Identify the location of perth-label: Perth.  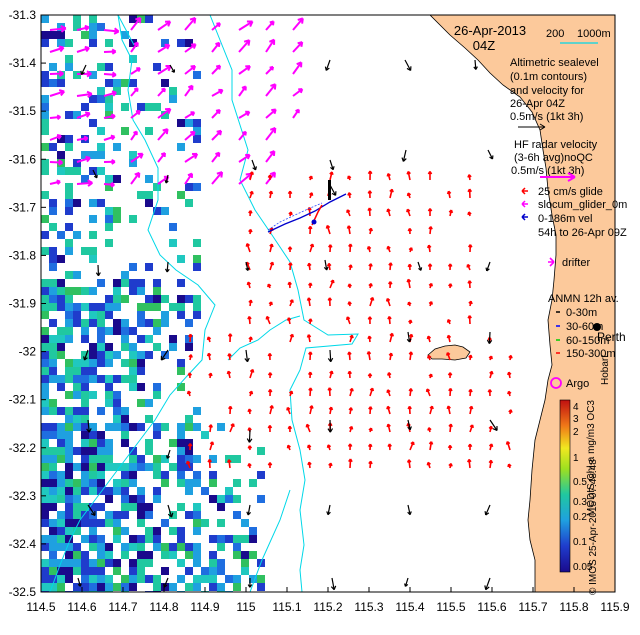
(611, 337).